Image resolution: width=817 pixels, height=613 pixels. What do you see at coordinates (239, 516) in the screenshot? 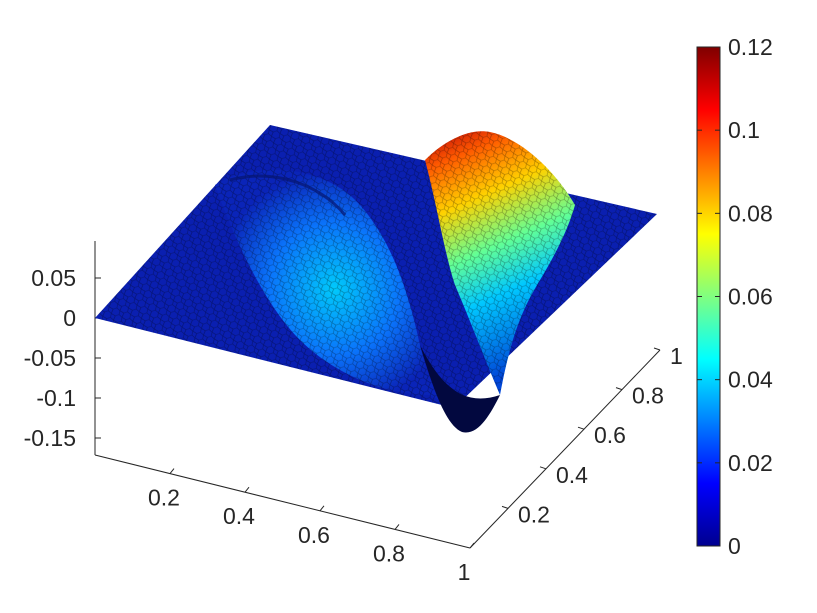
I see `x-tick-label: 0.4` at bounding box center [239, 516].